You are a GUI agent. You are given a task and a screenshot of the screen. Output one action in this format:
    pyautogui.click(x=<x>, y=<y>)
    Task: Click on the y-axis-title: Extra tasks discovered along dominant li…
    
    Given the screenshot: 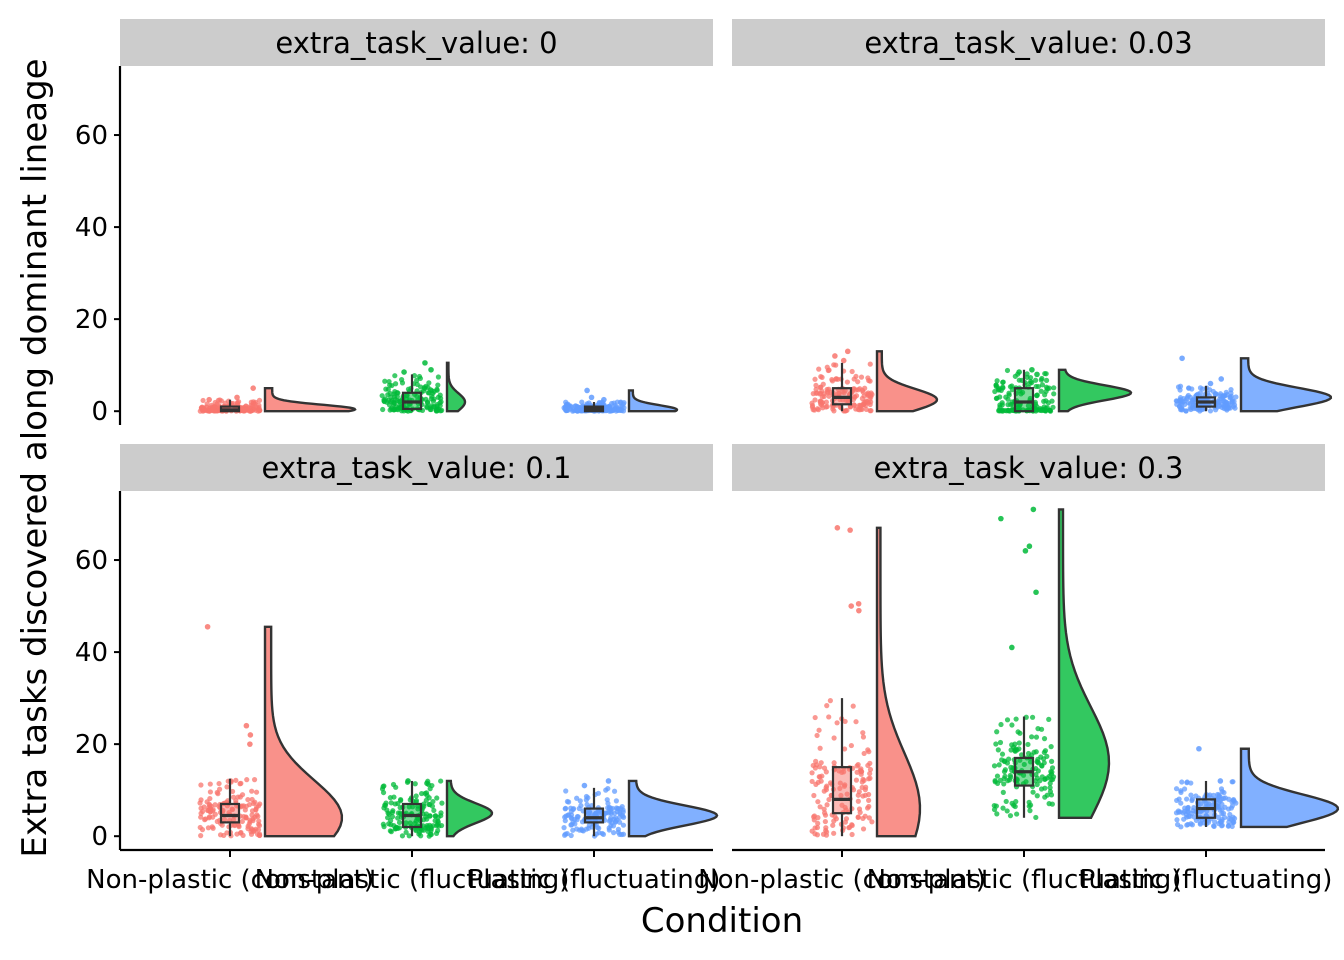 What is the action you would take?
    pyautogui.click(x=35, y=457)
    